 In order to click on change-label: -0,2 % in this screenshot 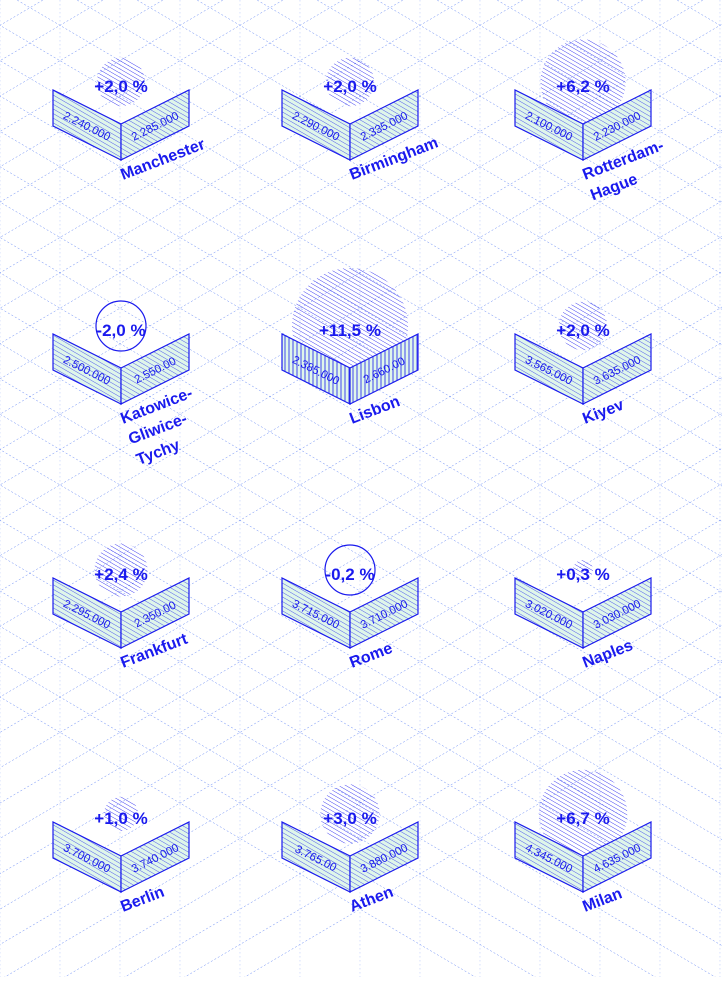, I will do `click(349, 574)`.